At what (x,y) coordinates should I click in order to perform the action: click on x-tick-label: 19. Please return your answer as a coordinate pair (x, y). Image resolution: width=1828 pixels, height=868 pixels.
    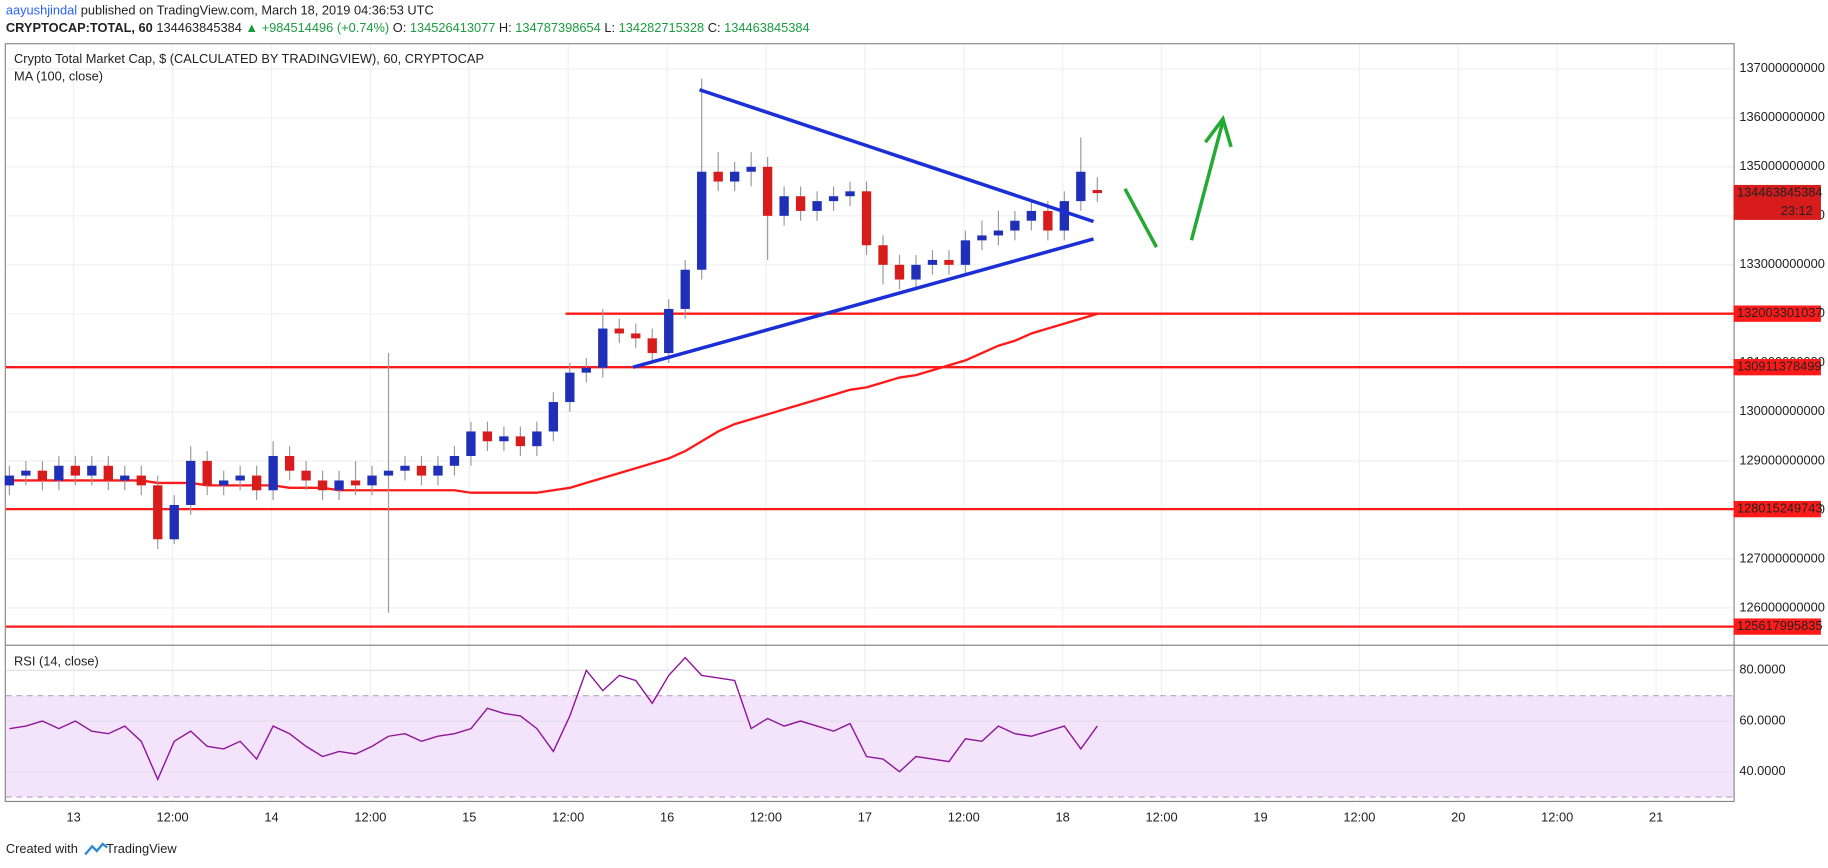
    Looking at the image, I should click on (1260, 817).